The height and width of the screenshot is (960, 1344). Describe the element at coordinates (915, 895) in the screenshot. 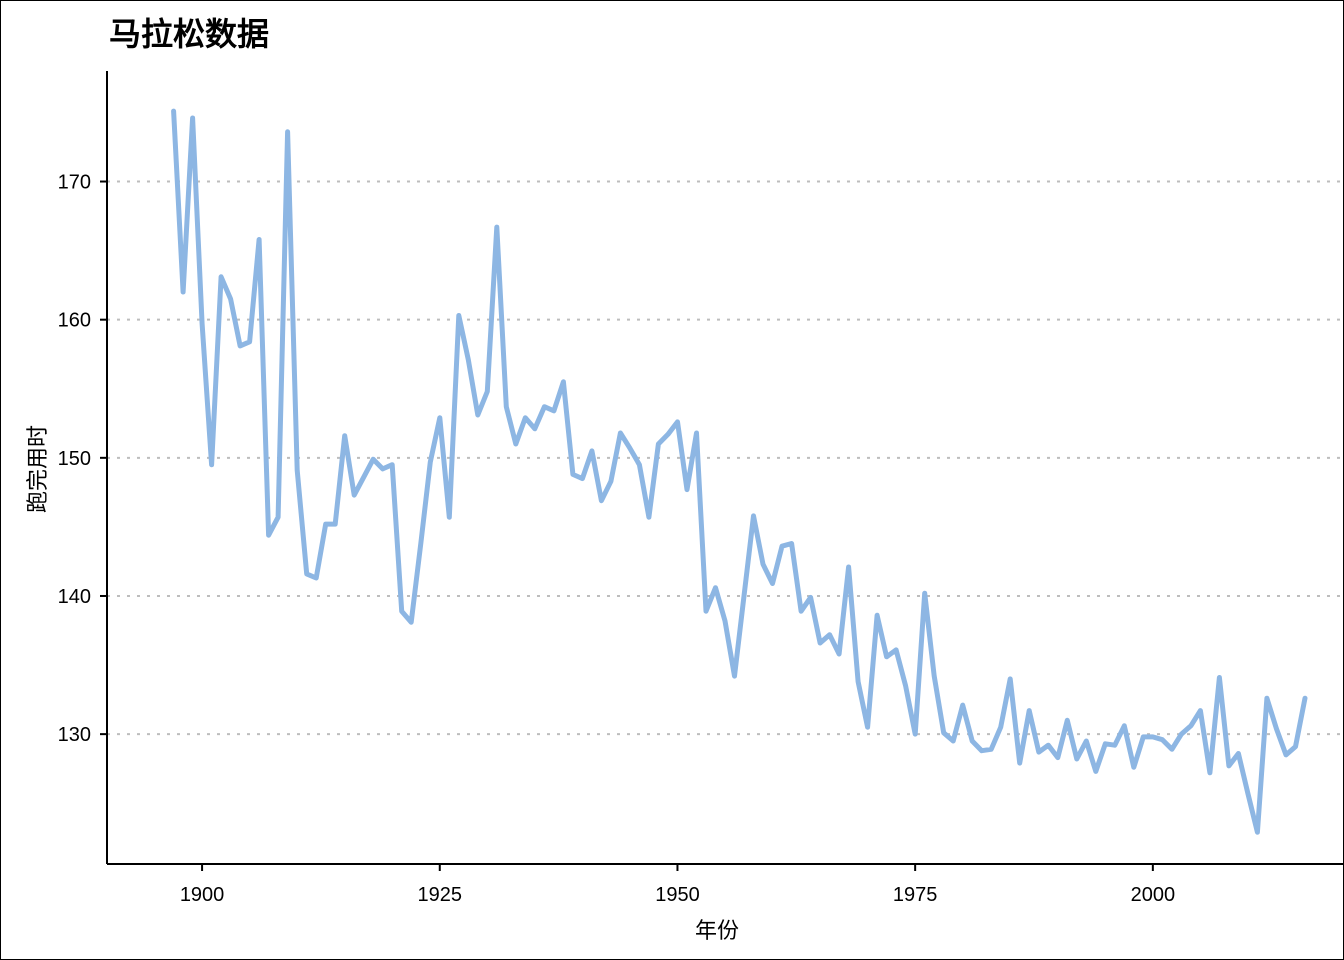

I see `x-tick-label: 1975` at that location.